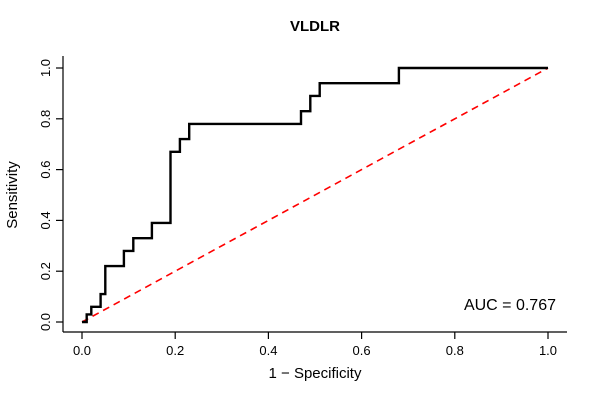 The image size is (600, 400). I want to click on x-axis-title: 1 − Specificity, so click(315, 373).